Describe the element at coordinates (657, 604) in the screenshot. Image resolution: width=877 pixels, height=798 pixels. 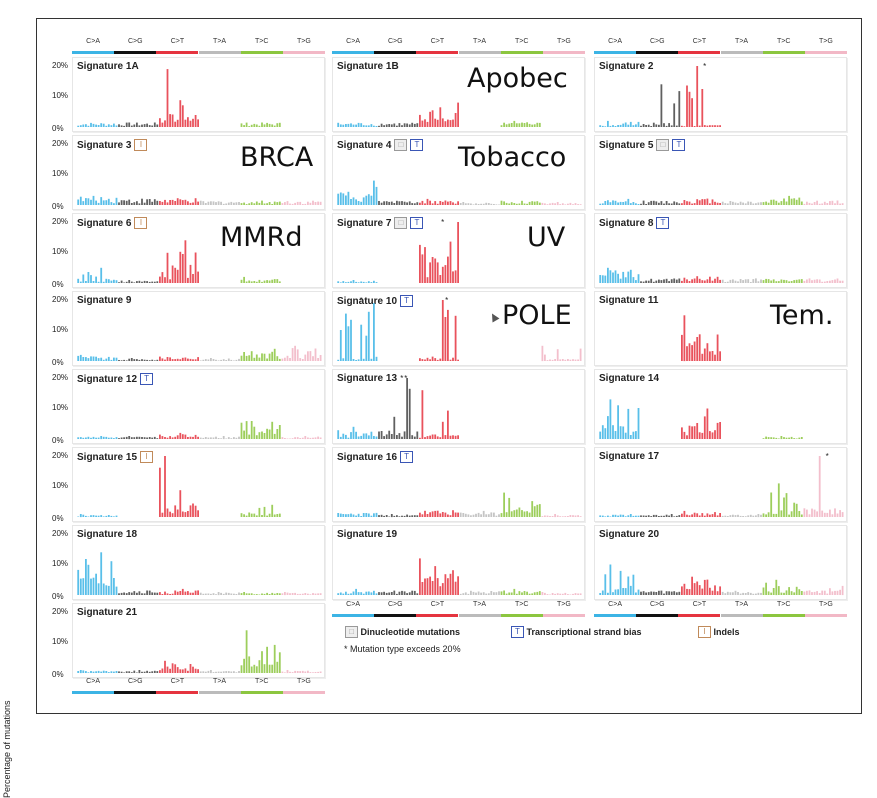
I see `mutation-type-label: C>G` at that location.